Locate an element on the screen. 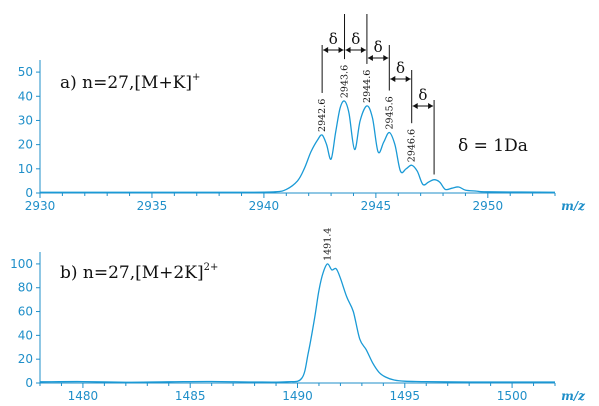 This screenshot has width=599, height=406. peak-label: 2942.6 is located at coordinates (322, 115).